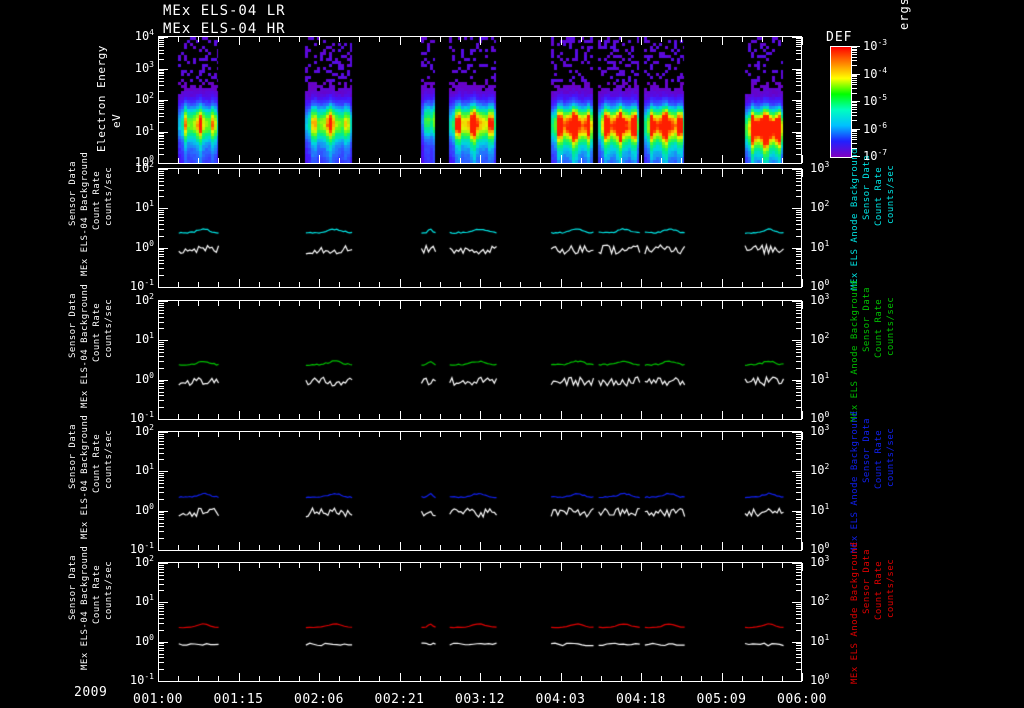 This screenshot has width=1024, height=708. What do you see at coordinates (97, 594) in the screenshot?
I see `panel-anode-4-left-label-3: Count Rate` at bounding box center [97, 594].